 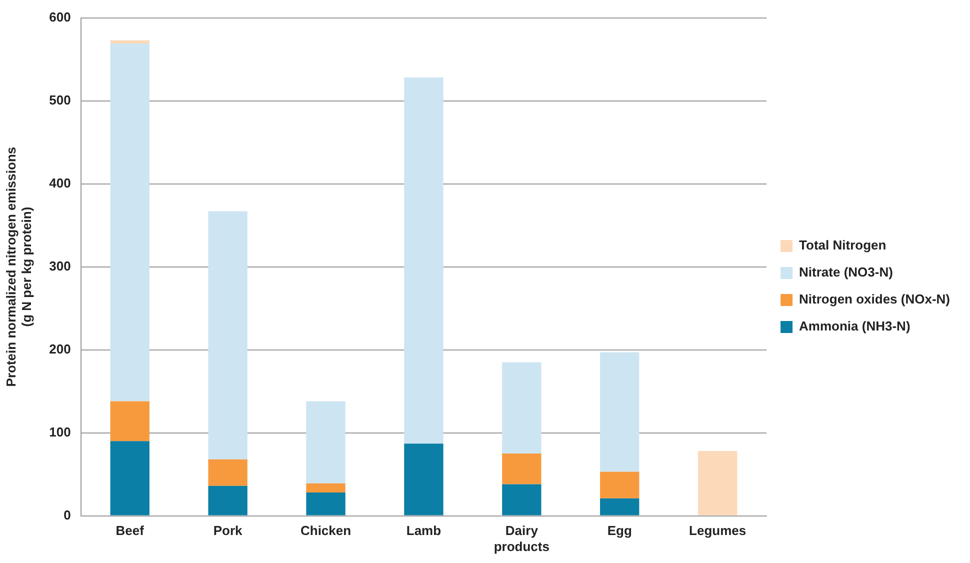 What do you see at coordinates (522, 538) in the screenshot?
I see `x-tick-label: Dairy products` at bounding box center [522, 538].